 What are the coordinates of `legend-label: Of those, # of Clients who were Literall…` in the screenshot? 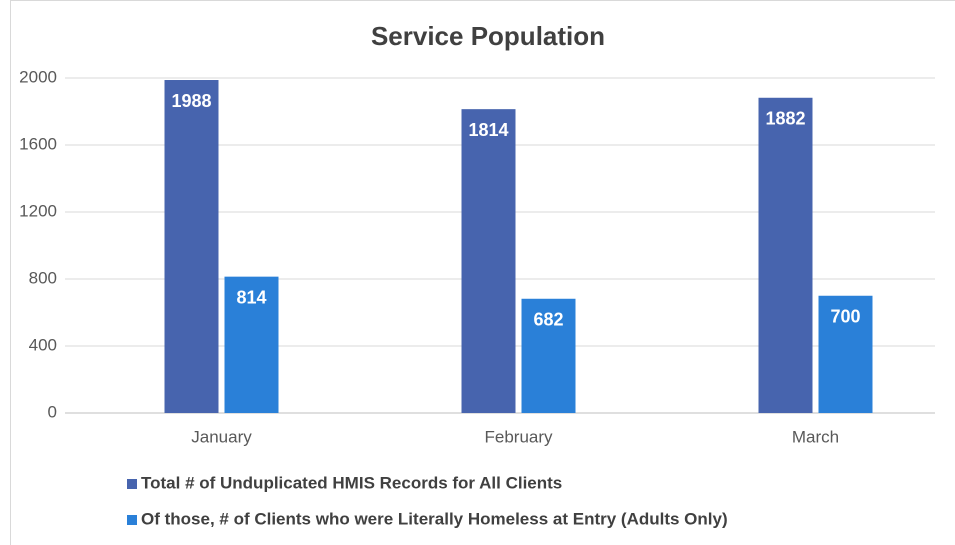 It's located at (434, 518).